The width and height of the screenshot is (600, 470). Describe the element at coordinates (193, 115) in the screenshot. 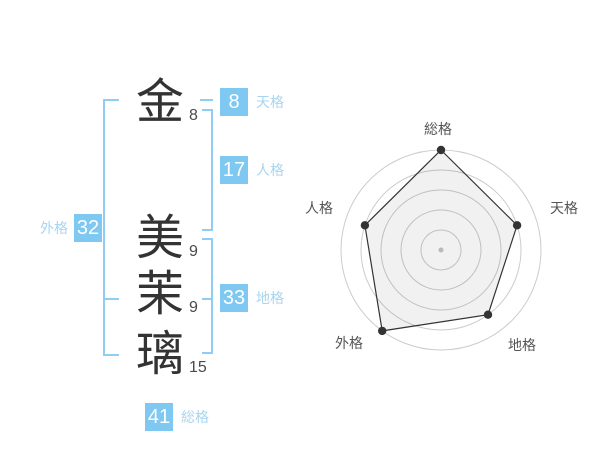

I see `stroke-count: 8` at that location.